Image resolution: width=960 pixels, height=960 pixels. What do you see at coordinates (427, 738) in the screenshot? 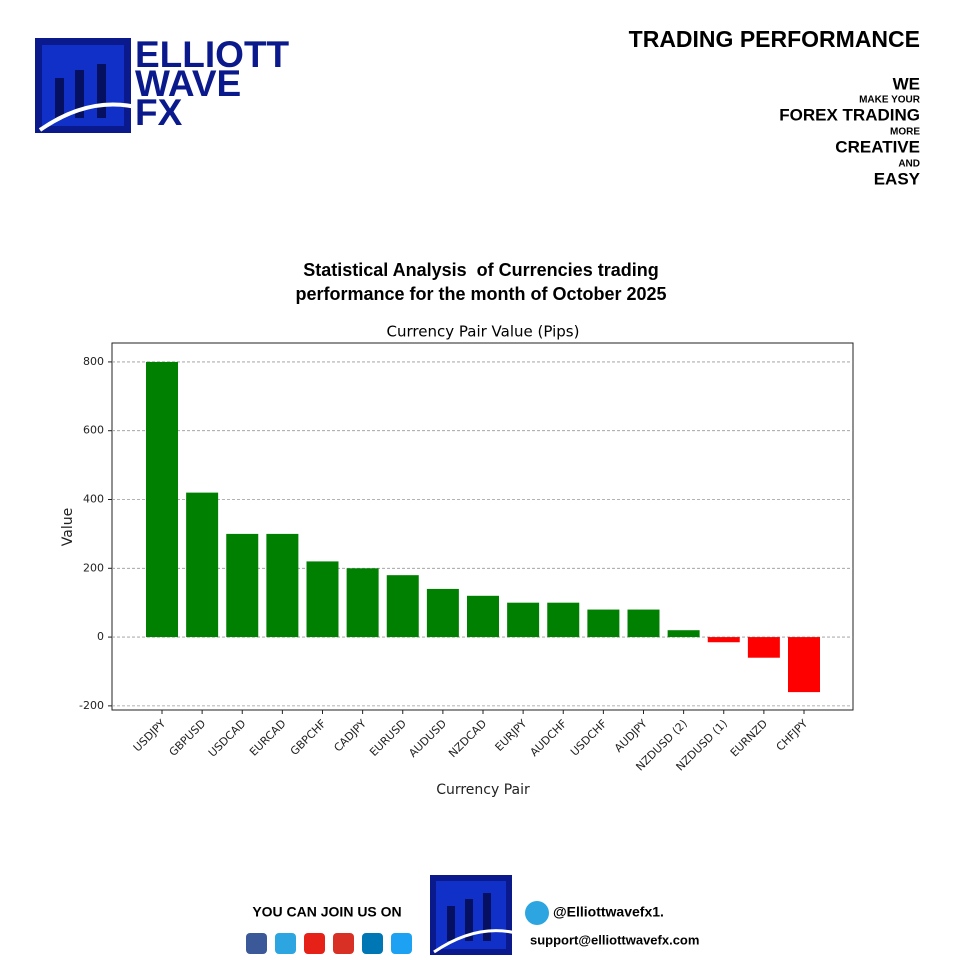
I see `x-tick-label: AUDUSD` at bounding box center [427, 738].